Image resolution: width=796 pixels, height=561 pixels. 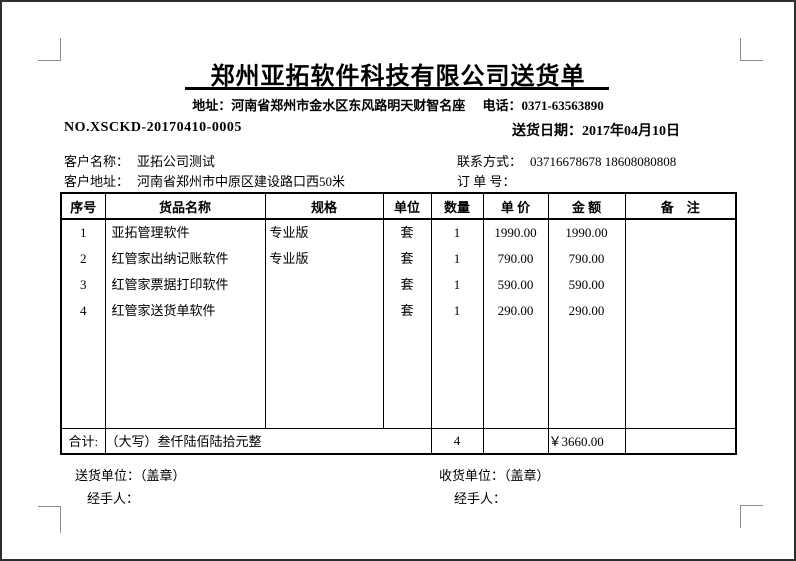 What do you see at coordinates (586, 258) in the screenshot?
I see `cell-amount: 790.00` at bounding box center [586, 258].